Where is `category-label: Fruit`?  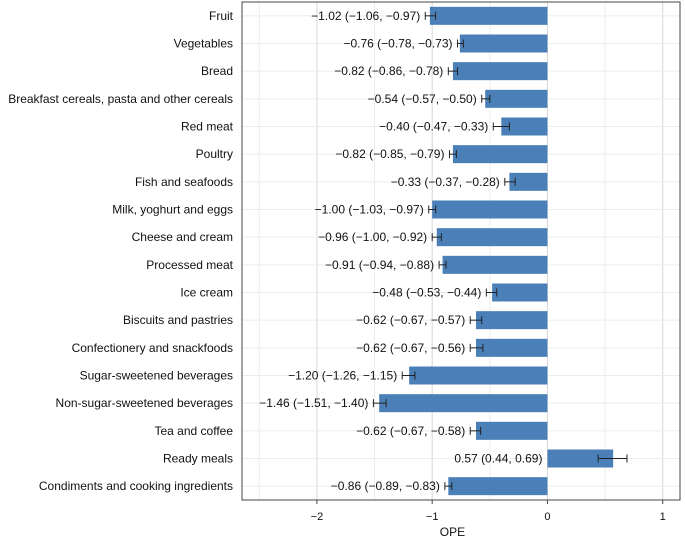
category-label: Fruit is located at coordinates (221, 16).